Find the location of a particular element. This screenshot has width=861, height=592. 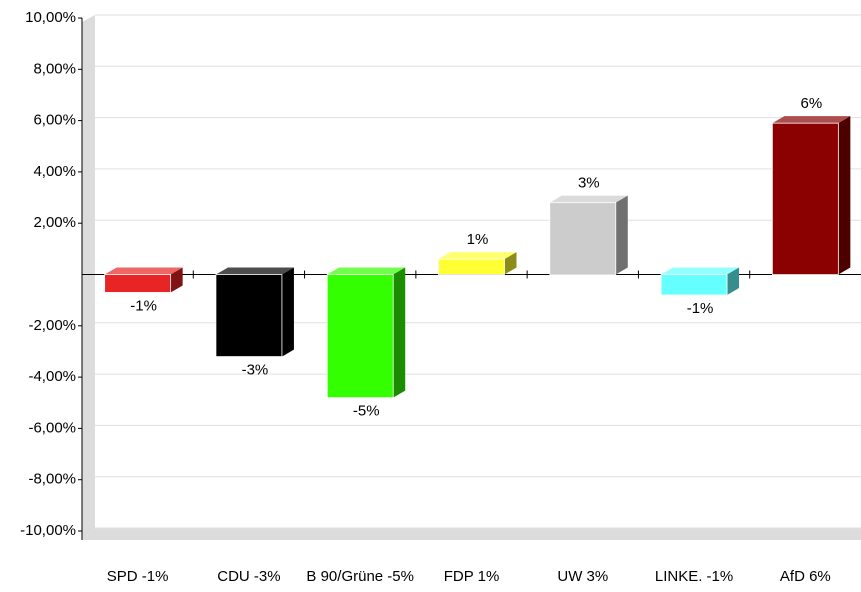

value-label: -5% is located at coordinates (366, 411).